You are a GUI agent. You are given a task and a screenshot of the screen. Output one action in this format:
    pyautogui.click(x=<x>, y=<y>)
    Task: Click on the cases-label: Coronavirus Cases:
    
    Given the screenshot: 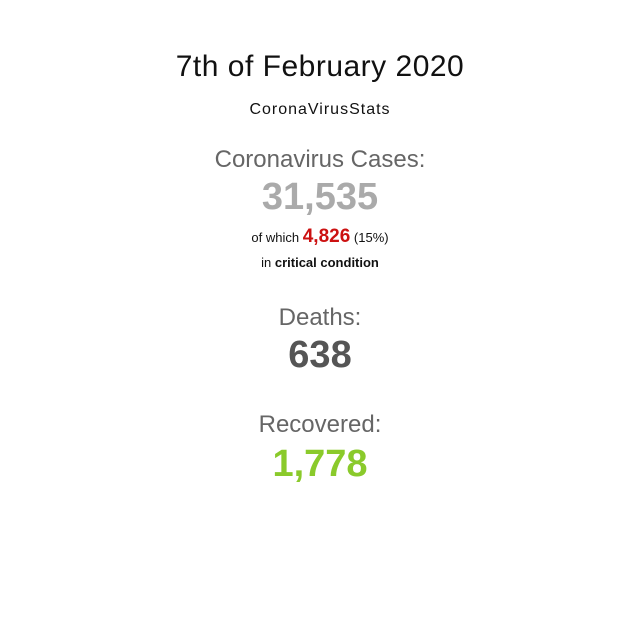 What is the action you would take?
    pyautogui.click(x=320, y=159)
    